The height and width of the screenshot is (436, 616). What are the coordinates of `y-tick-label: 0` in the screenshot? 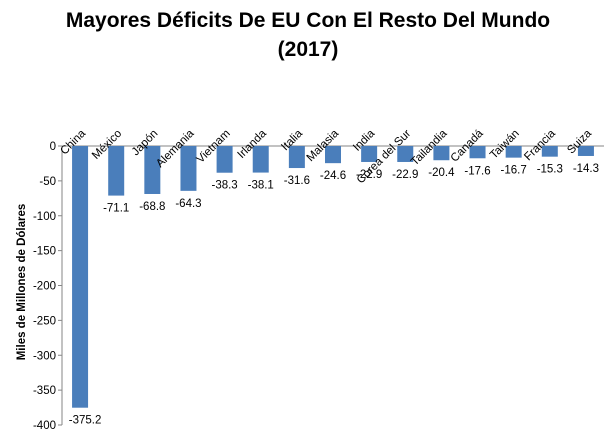 It's located at (53, 147).